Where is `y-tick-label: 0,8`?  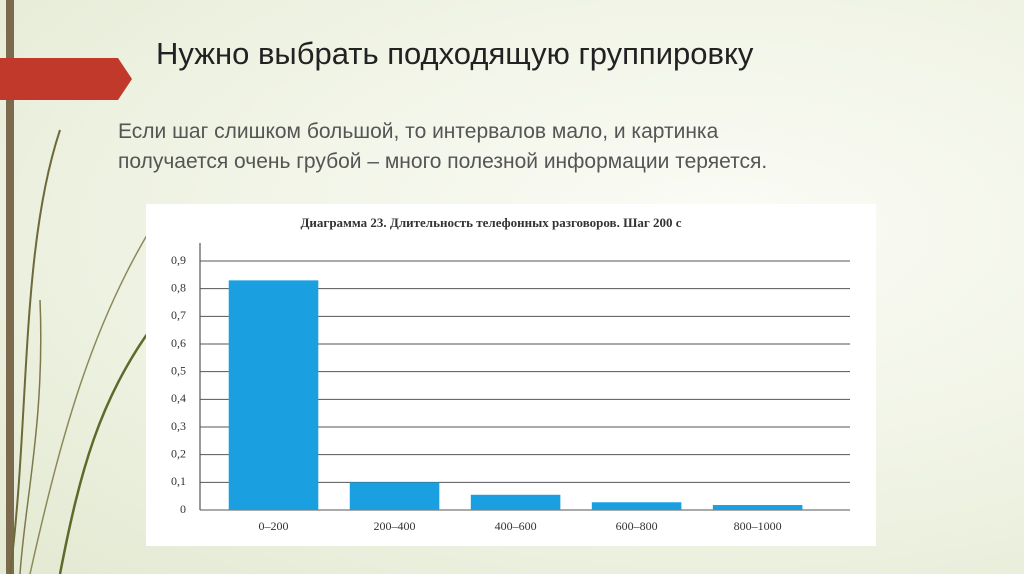
y-tick-label: 0,8 is located at coordinates (178, 287).